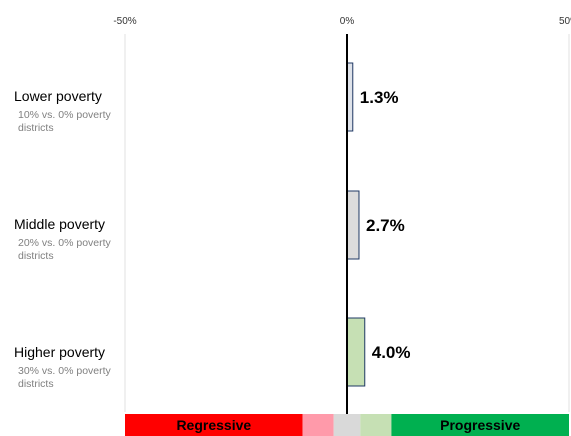 The image size is (571, 436). Describe the element at coordinates (60, 352) in the screenshot. I see `category-name: Higher poverty` at that location.